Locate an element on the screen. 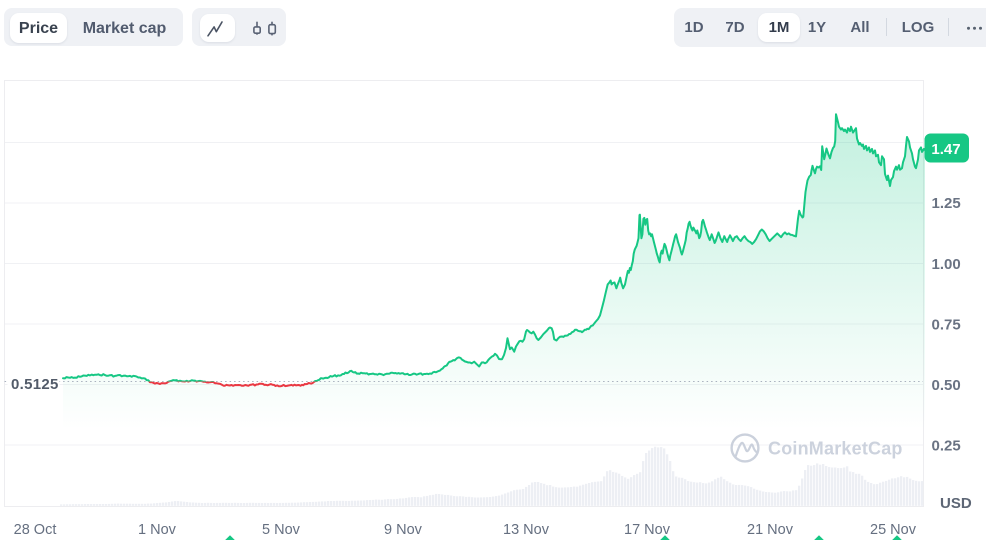 The image size is (986, 540). svg-text: 1.25 is located at coordinates (946, 203).